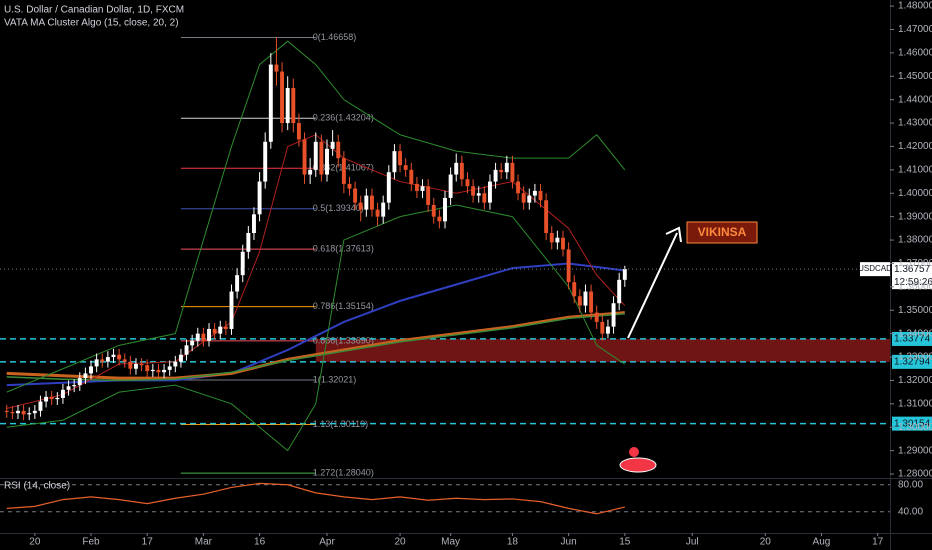 The image size is (932, 550). I want to click on fib-label: 0(1.46658), so click(335, 37).